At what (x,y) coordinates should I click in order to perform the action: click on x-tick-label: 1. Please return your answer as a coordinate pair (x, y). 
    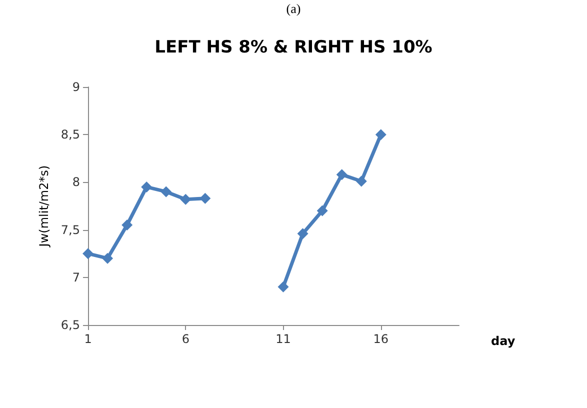
    Looking at the image, I should click on (88, 339).